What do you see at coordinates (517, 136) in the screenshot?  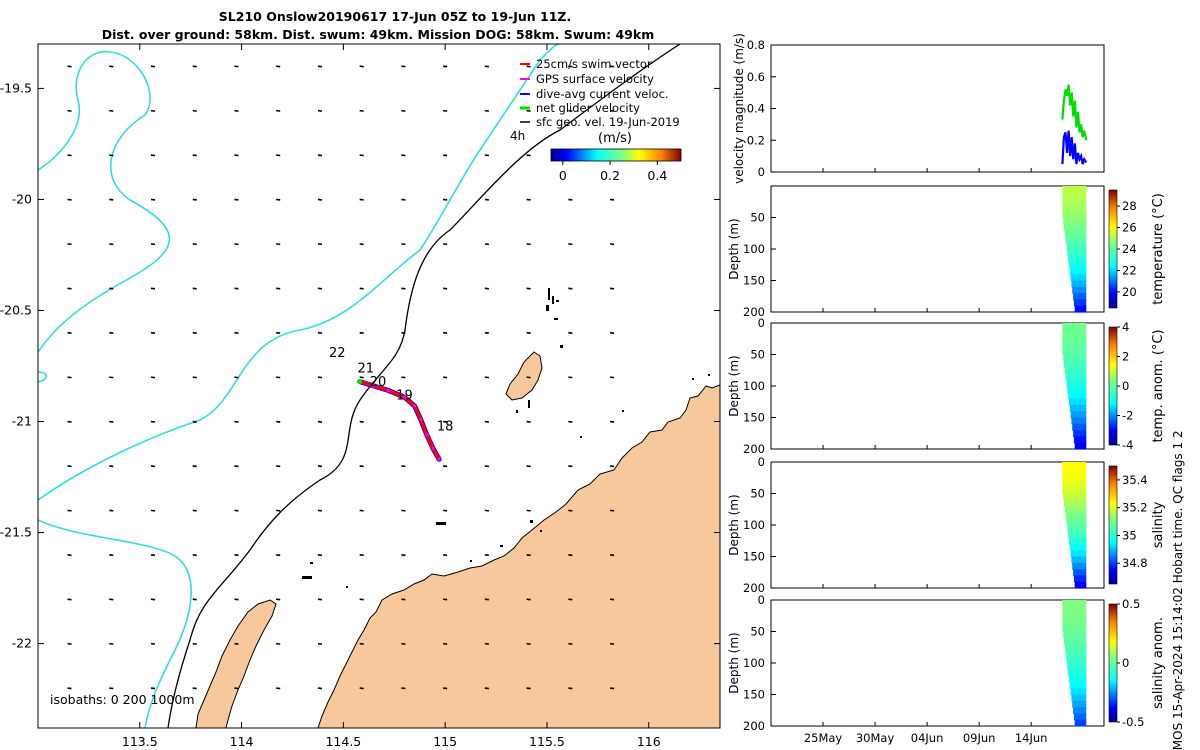 I see `time-step-label: 4h` at bounding box center [517, 136].